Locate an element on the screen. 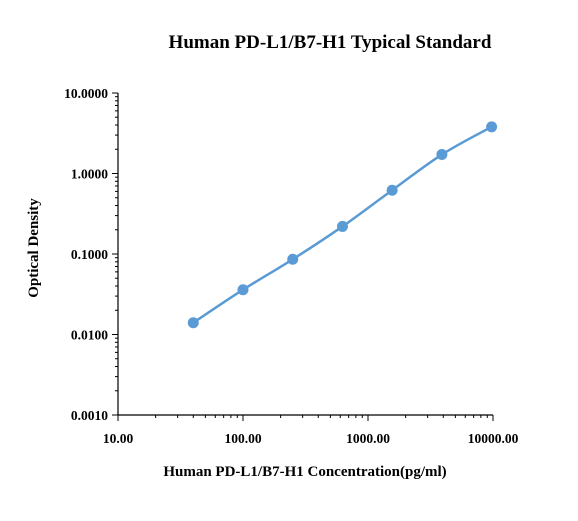  x-tick-label: 10000.00 is located at coordinates (493, 438).